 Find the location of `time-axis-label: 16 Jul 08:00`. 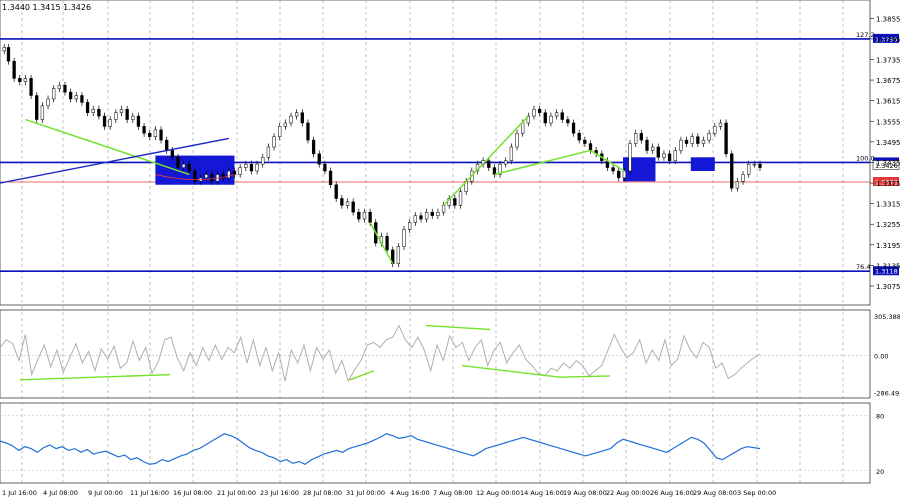

time-axis-label: 16 Jul 08:00 is located at coordinates (192, 493).